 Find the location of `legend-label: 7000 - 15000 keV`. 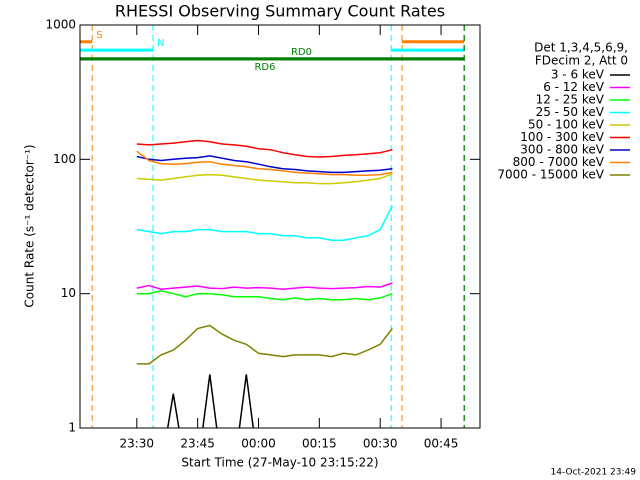

legend-label: 7000 - 15000 keV is located at coordinates (550, 175).